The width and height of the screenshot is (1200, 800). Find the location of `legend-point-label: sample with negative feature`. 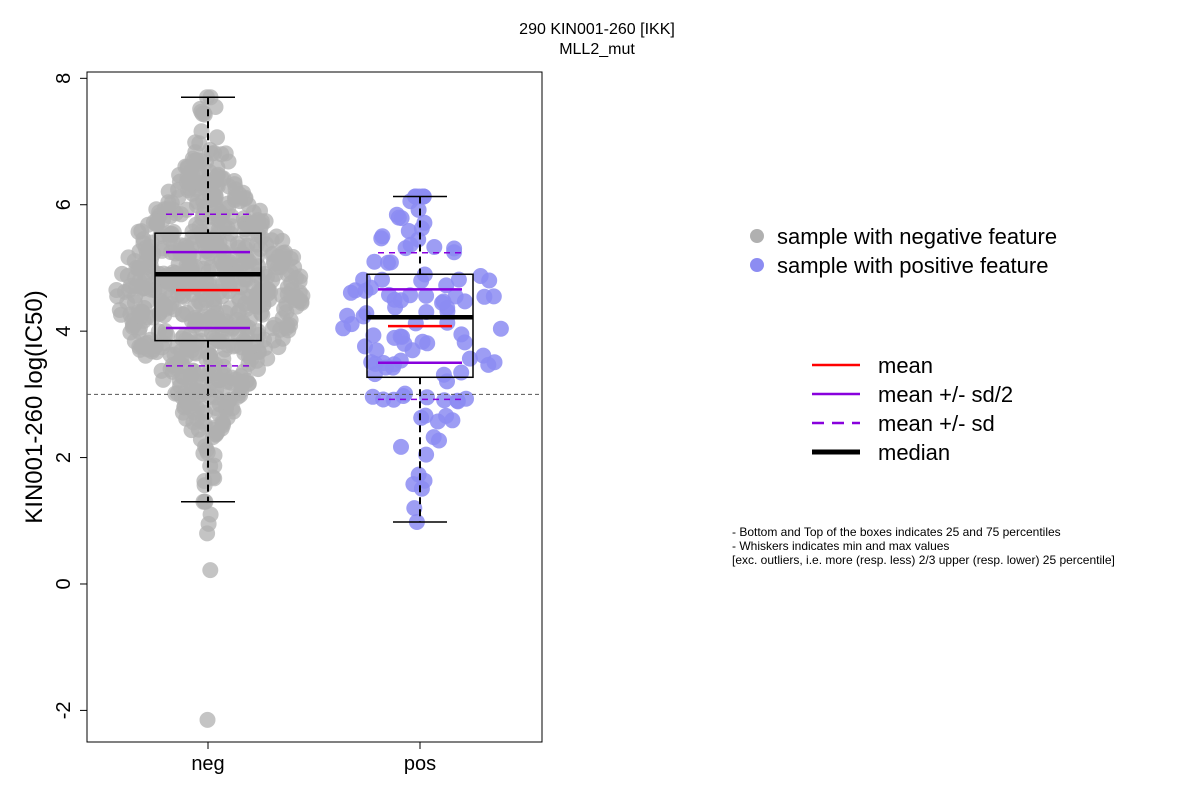

legend-point-label: sample with negative feature is located at coordinates (917, 236).